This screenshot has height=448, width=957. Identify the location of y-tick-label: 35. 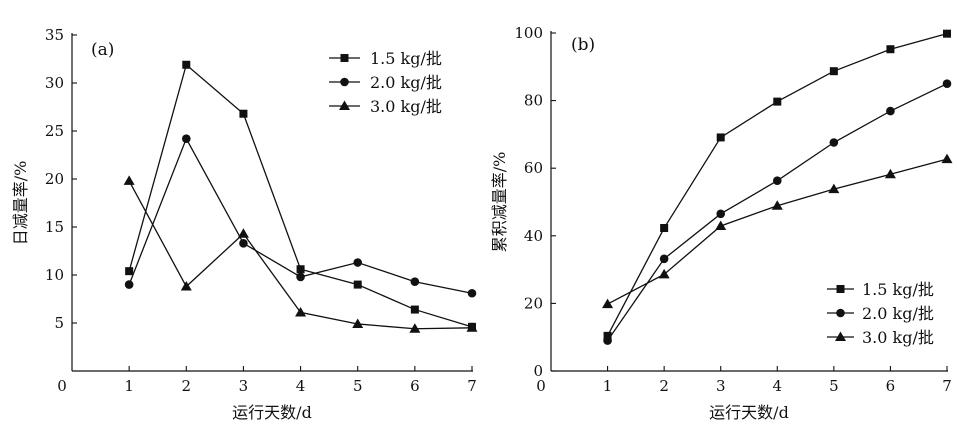
(54, 35).